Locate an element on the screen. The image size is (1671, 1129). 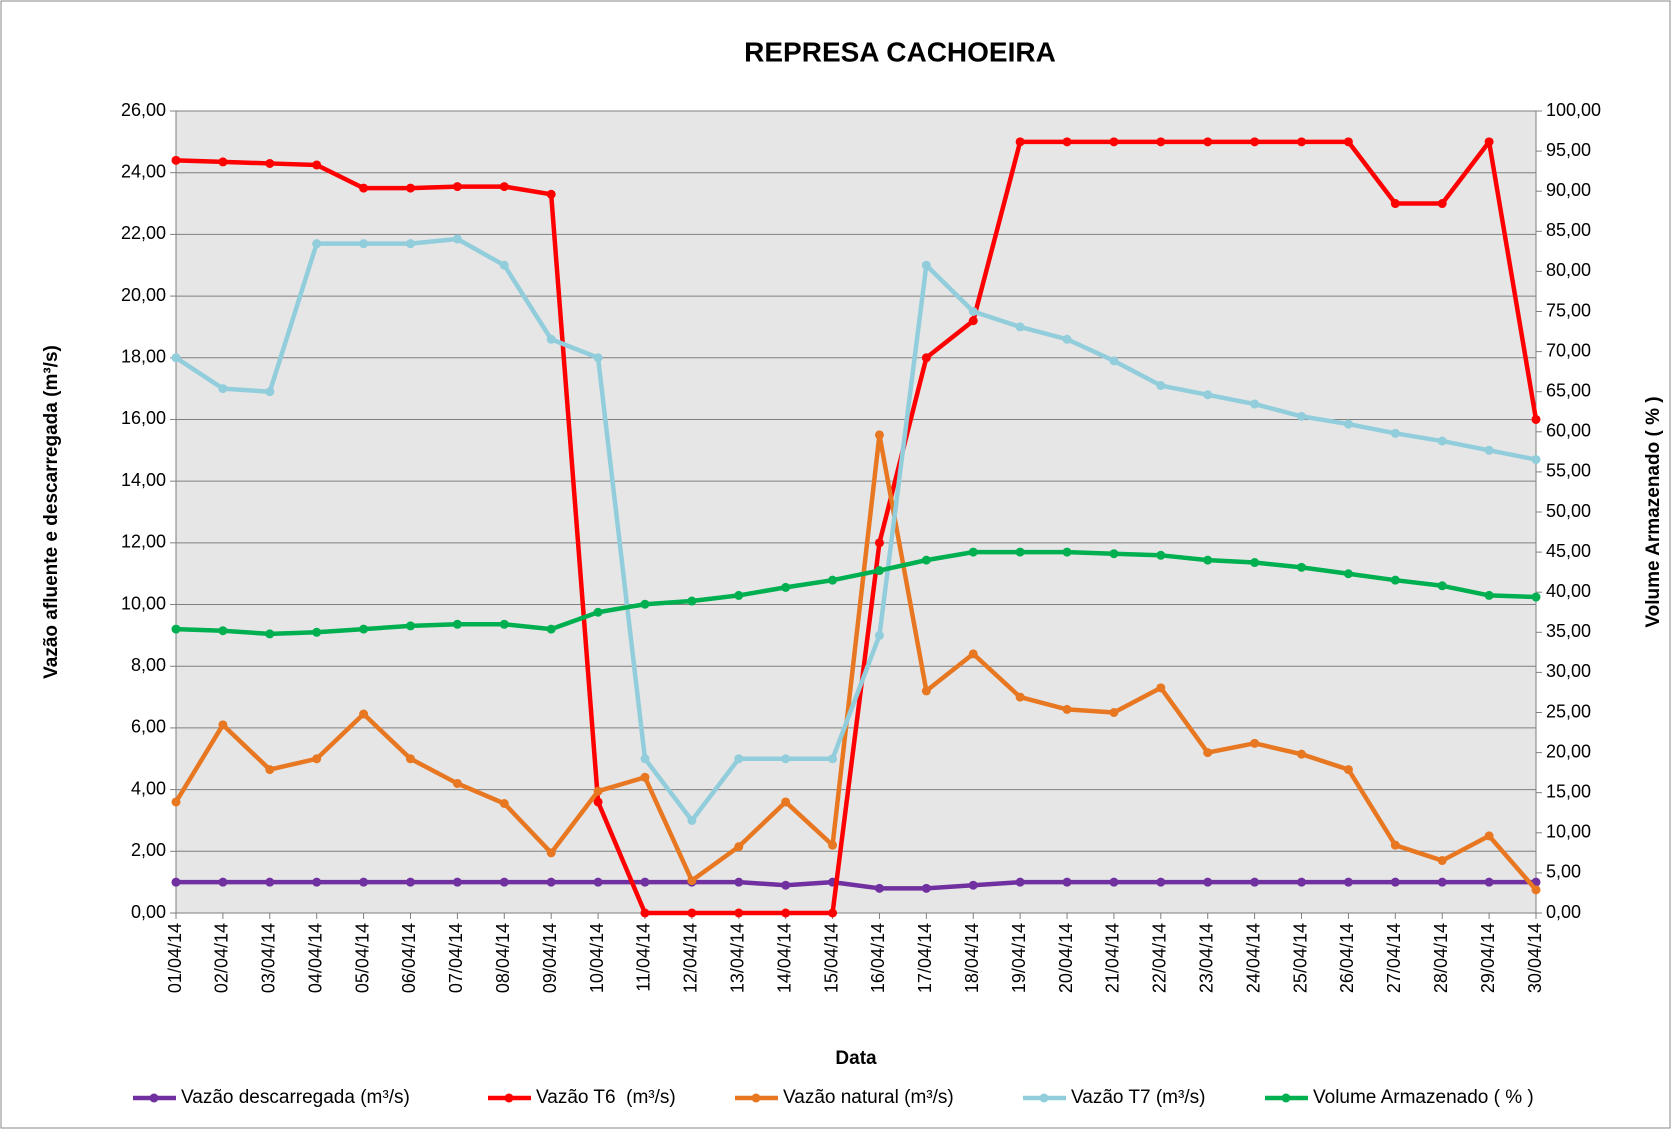
legend-label: Vazão T6 (m³/s) is located at coordinates (606, 1097).